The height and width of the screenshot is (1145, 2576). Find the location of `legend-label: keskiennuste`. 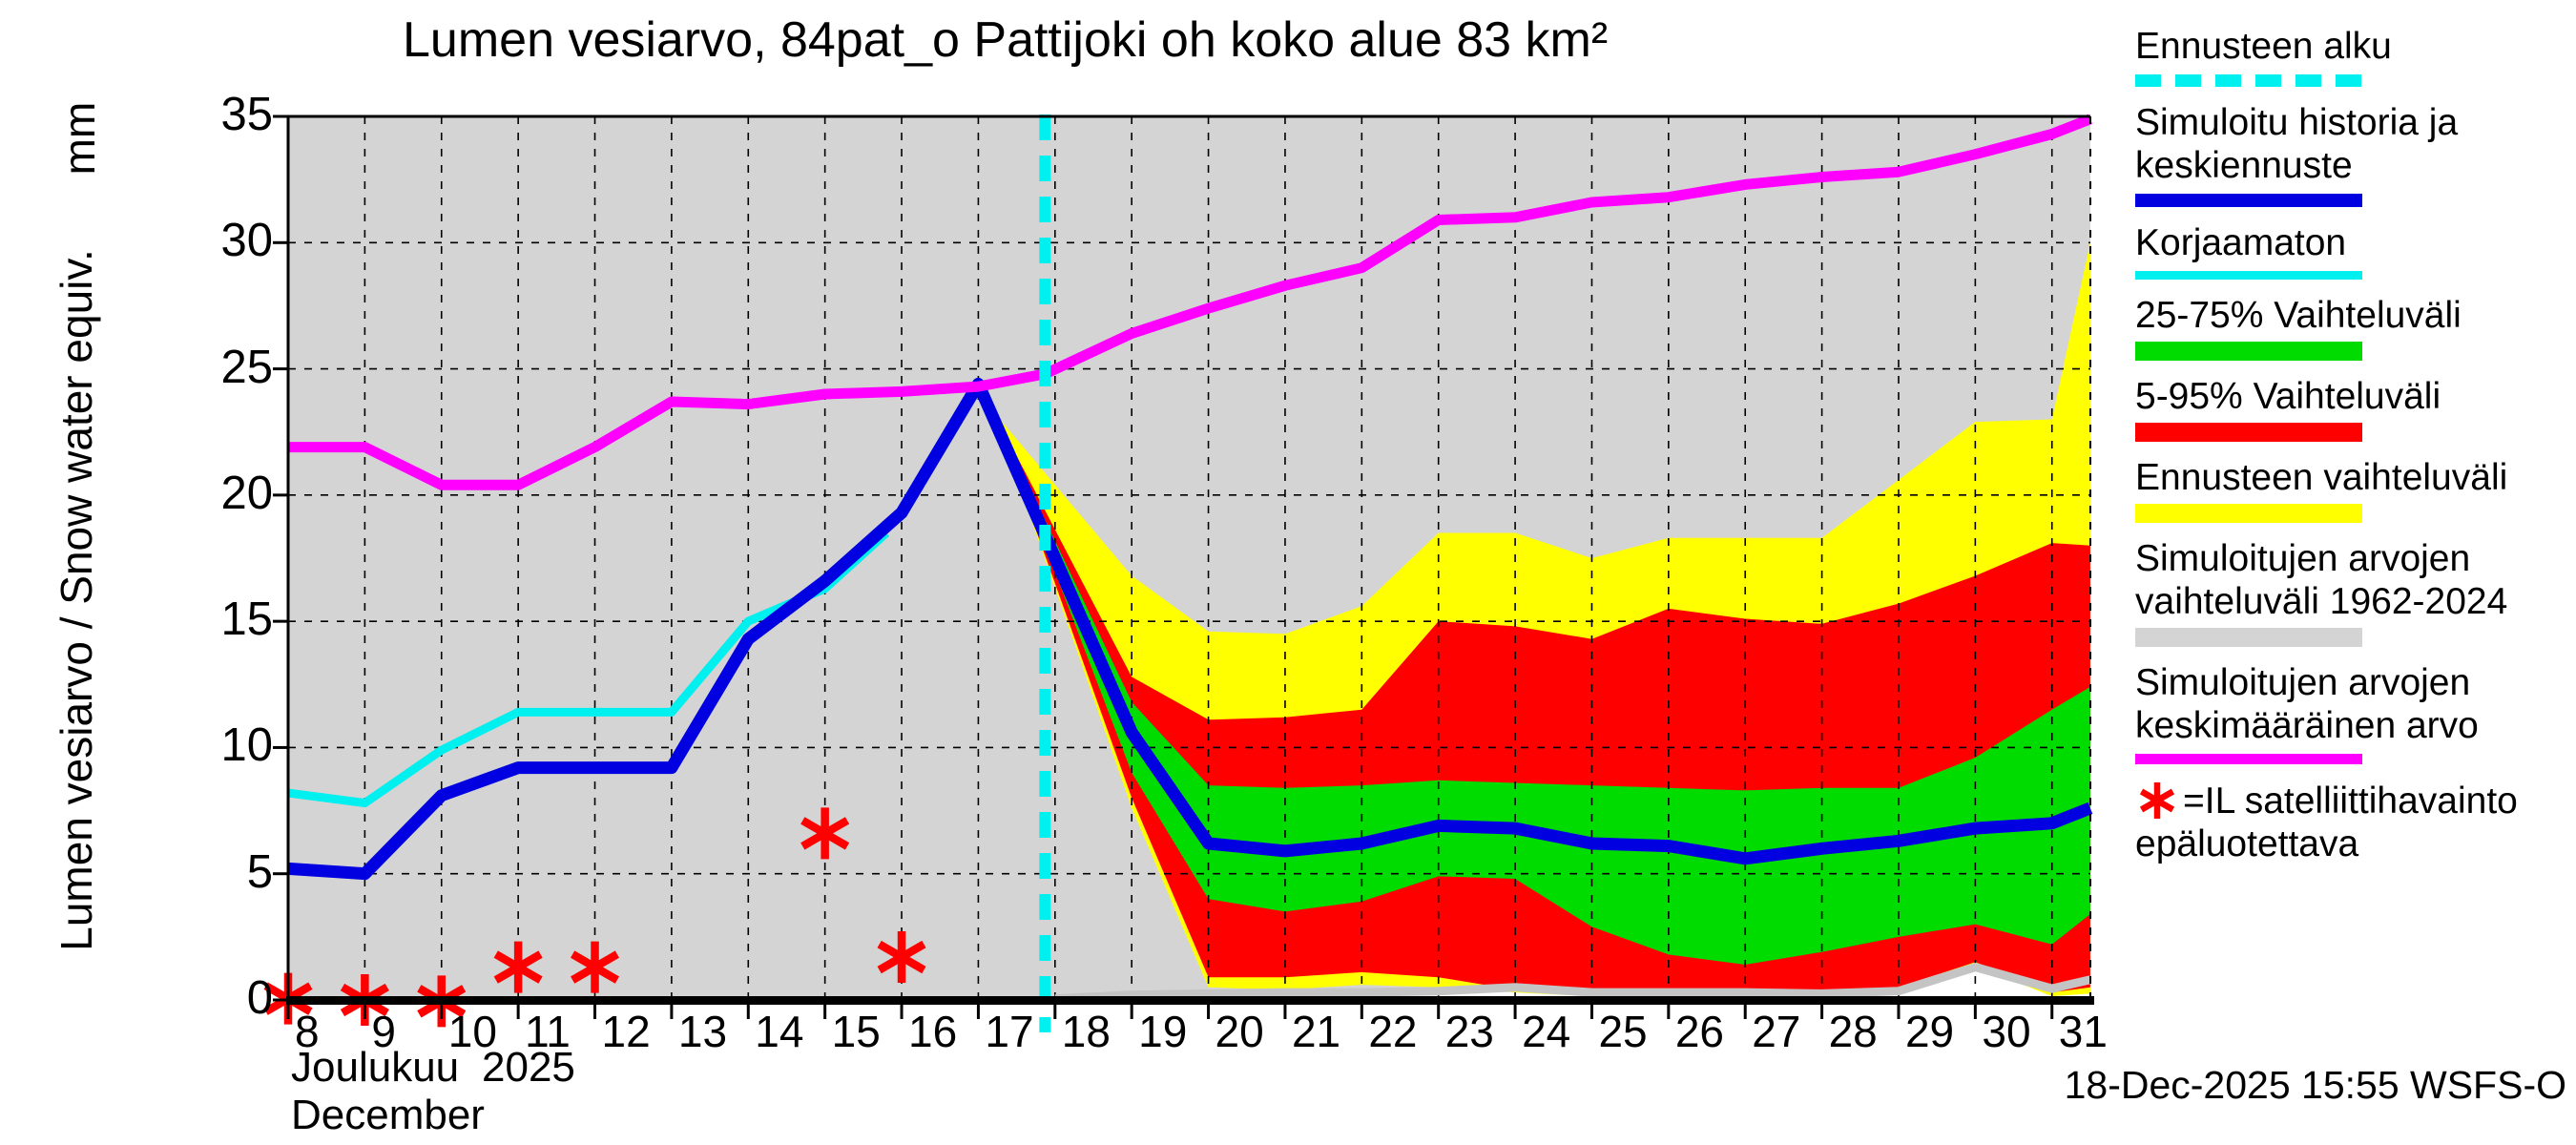

legend-label: keskiennuste is located at coordinates (2244, 165).